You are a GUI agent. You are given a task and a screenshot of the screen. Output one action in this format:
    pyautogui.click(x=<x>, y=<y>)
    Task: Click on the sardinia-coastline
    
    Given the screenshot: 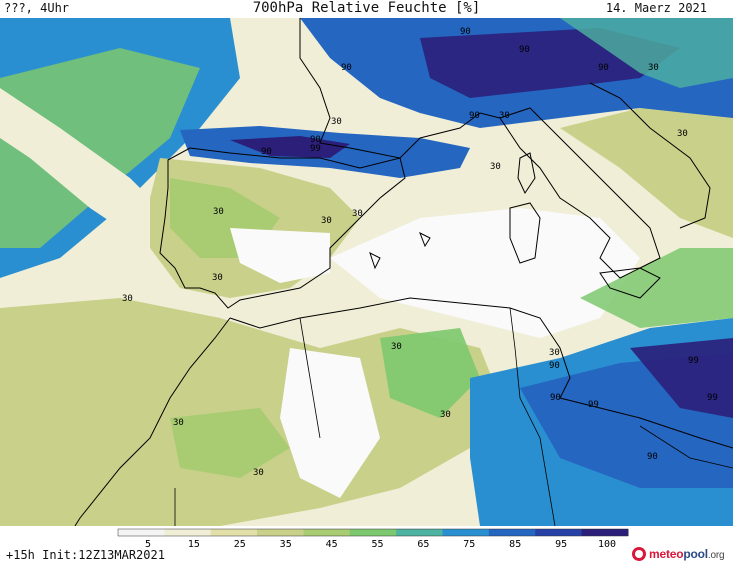 What is the action you would take?
    pyautogui.click(x=525, y=233)
    